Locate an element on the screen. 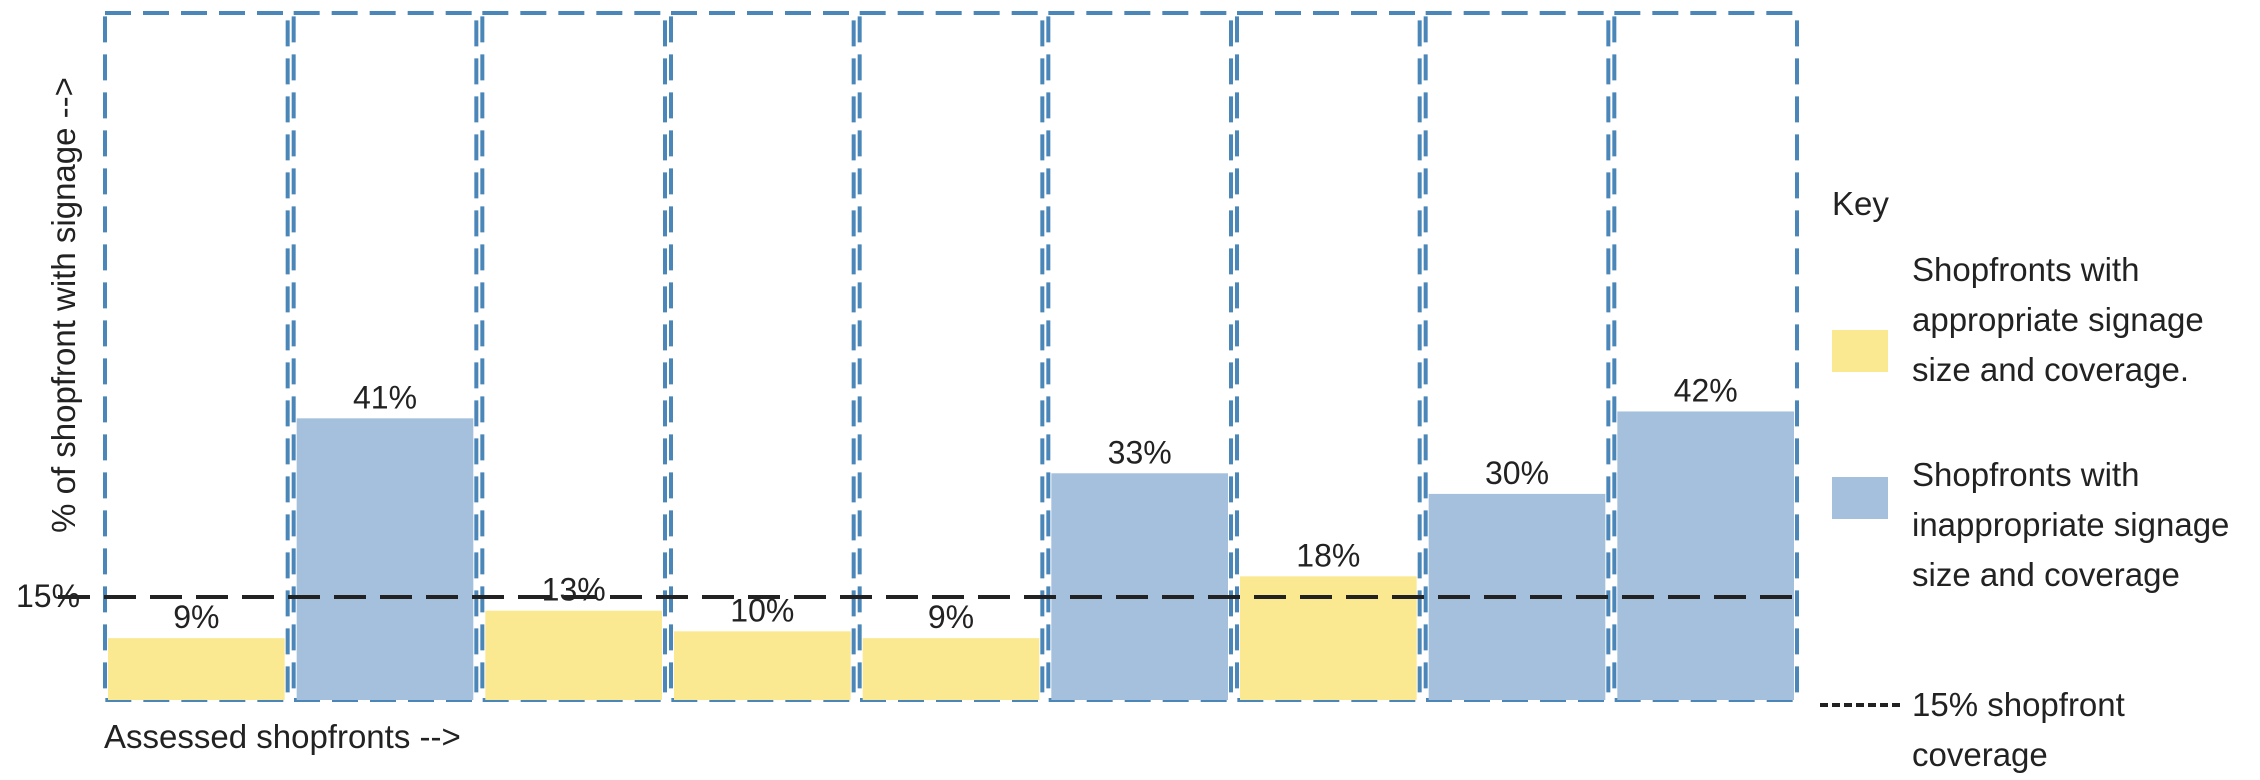  bar-value-label-7: 18% is located at coordinates (1328, 555).